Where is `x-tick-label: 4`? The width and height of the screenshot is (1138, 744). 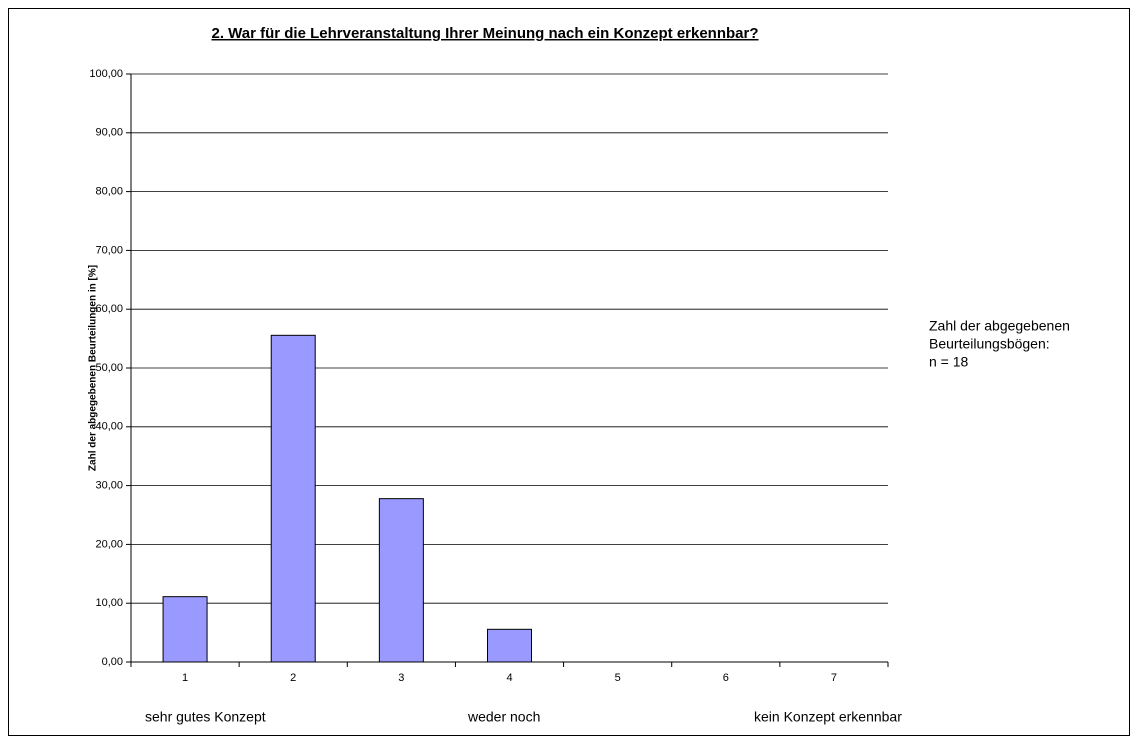 x-tick-label: 4 is located at coordinates (509, 678).